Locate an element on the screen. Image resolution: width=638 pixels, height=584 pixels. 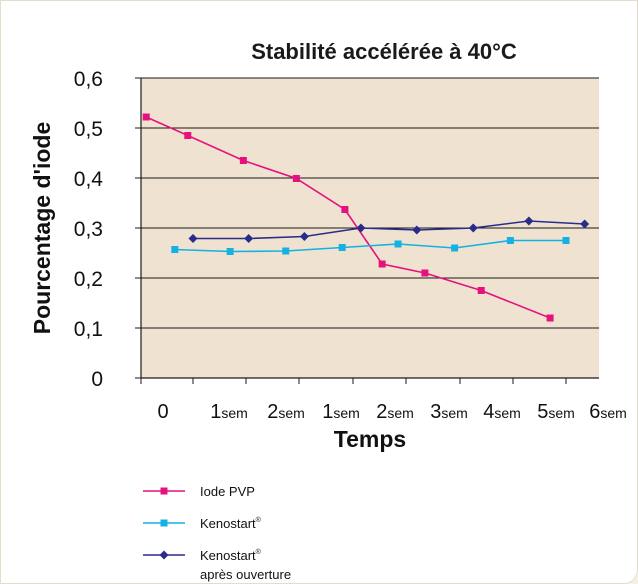
y-tick-label: 0 is located at coordinates (97, 379).